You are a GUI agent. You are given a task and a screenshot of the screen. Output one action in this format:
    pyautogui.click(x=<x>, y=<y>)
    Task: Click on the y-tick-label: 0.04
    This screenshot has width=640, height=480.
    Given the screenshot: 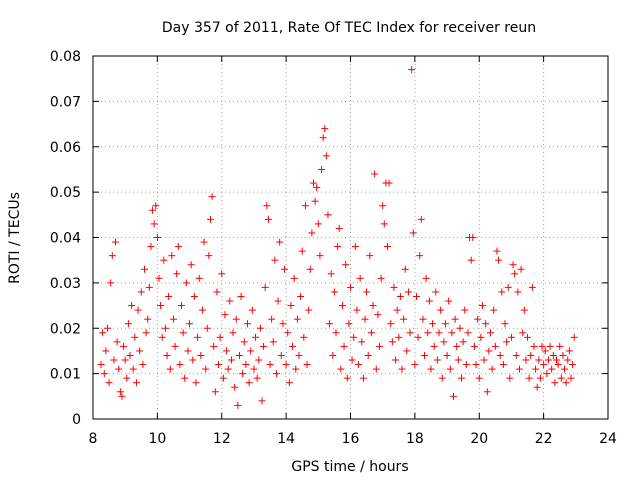 What is the action you would take?
    pyautogui.click(x=65, y=239)
    